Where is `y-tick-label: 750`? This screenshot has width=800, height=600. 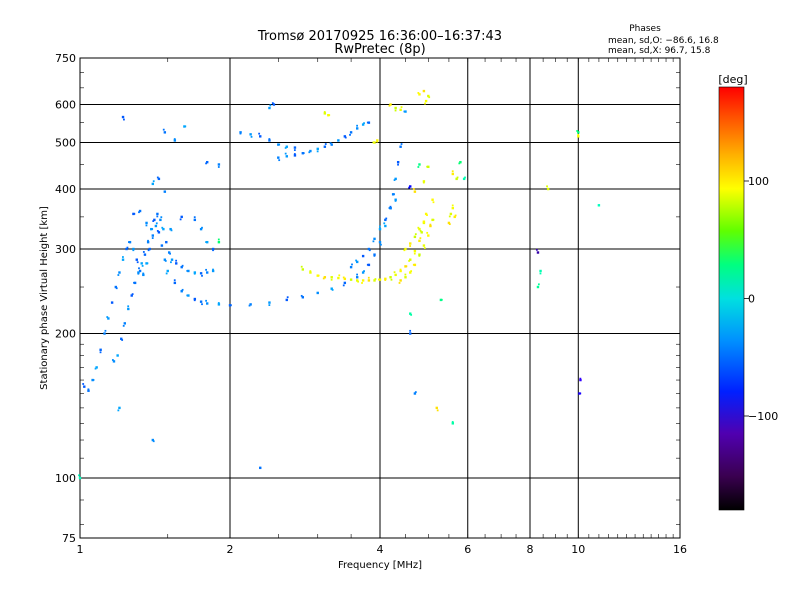
y-tick-label: 750 is located at coordinates (65, 58).